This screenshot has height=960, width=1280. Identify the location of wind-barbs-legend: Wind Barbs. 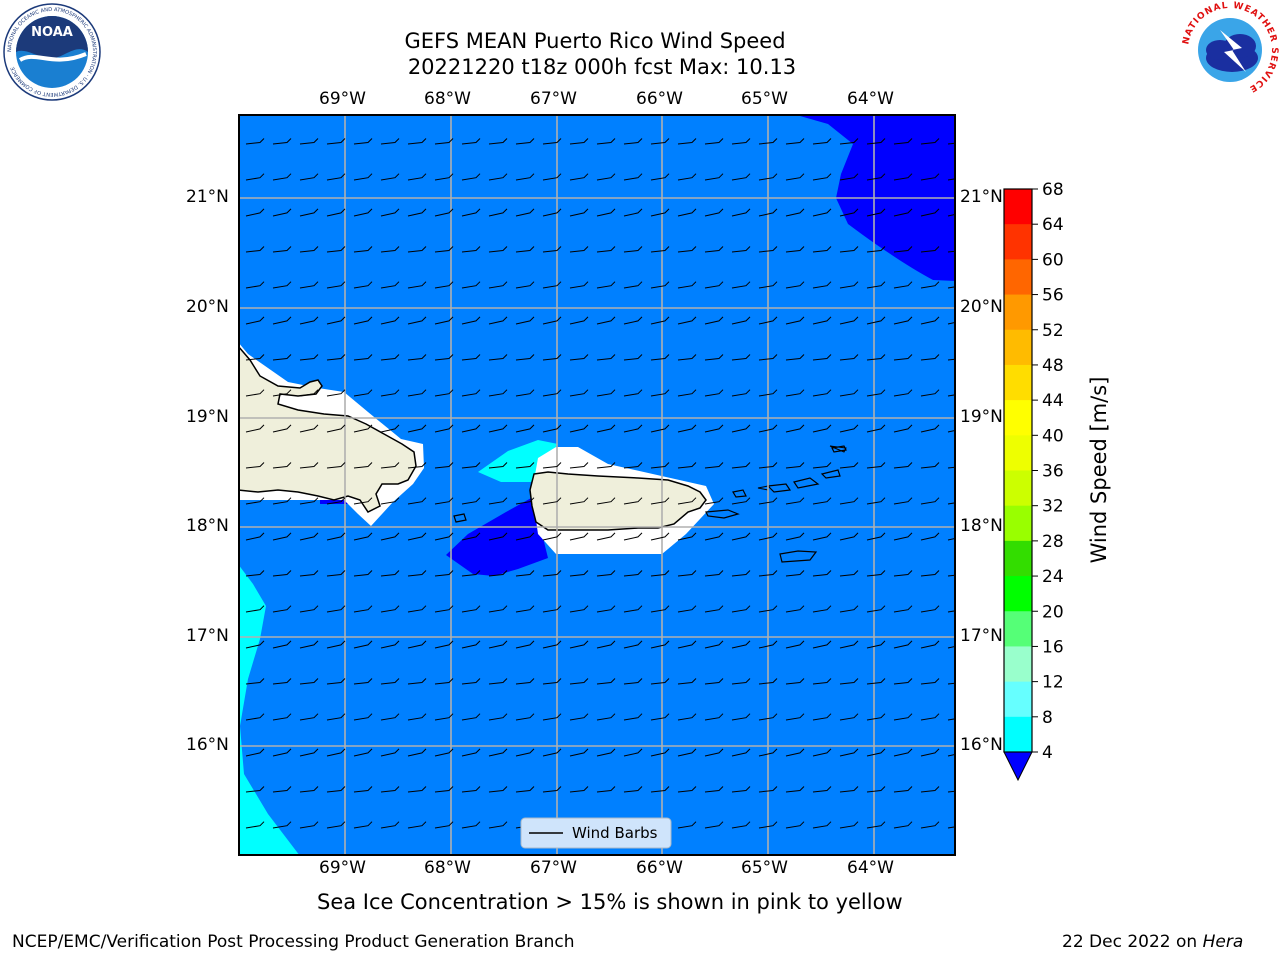
(596, 833).